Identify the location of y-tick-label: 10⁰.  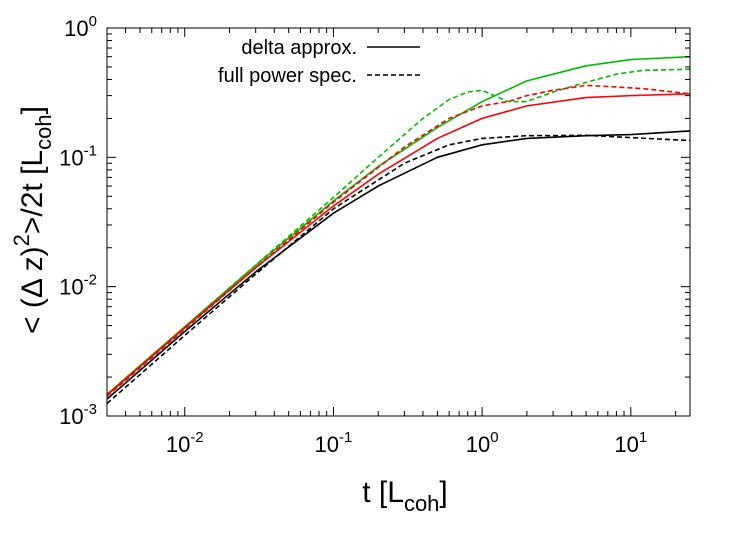
(80, 27).